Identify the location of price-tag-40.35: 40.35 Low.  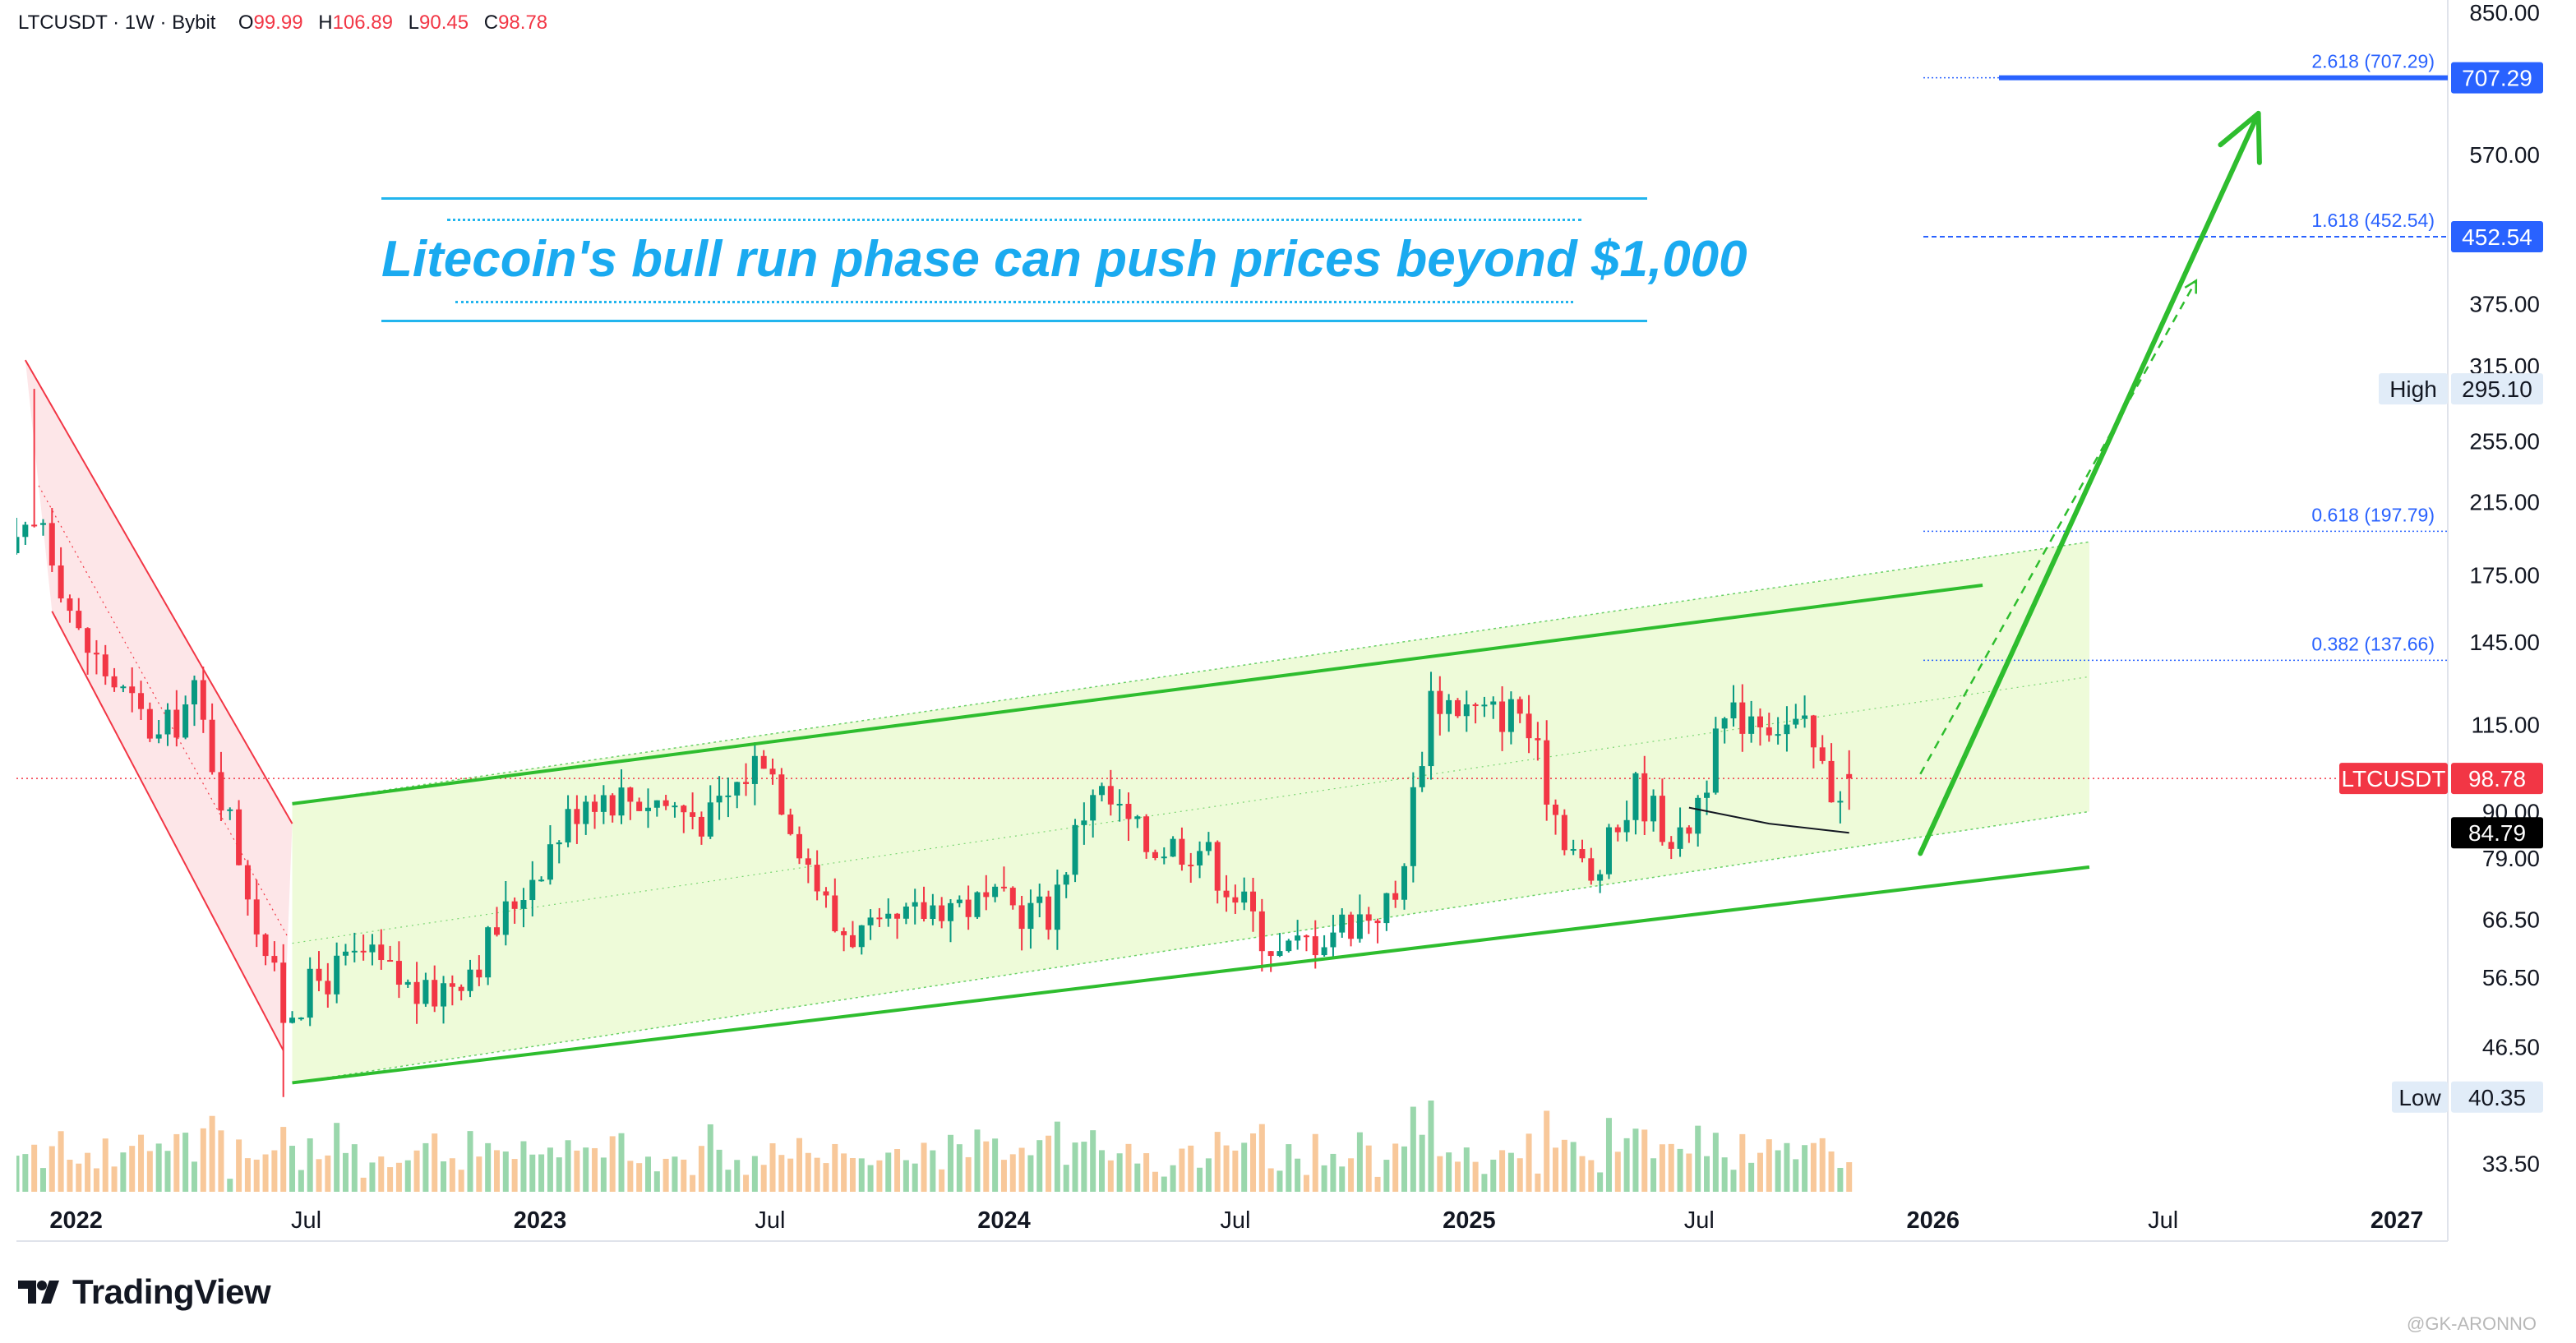
(2468, 1097).